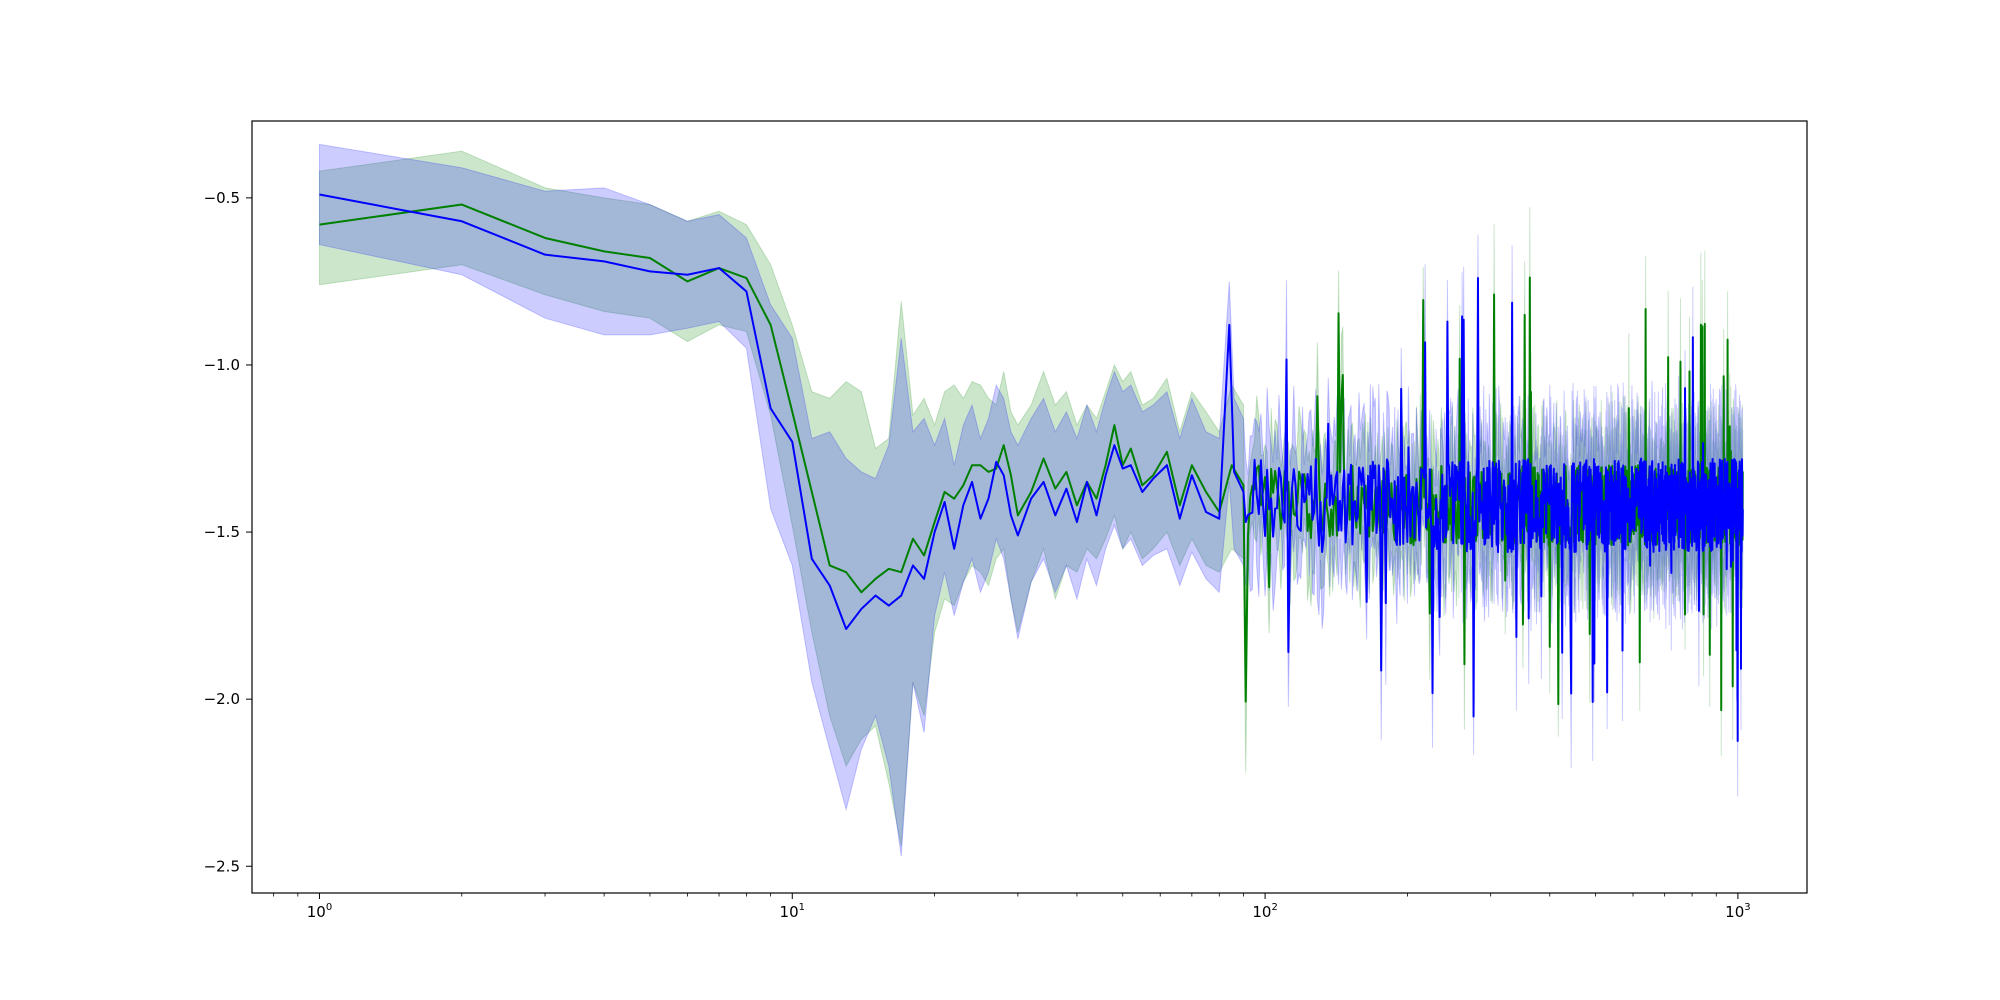 The image size is (2000, 1000). Describe the element at coordinates (792, 911) in the screenshot. I see `x-tick-label: 10¹` at that location.